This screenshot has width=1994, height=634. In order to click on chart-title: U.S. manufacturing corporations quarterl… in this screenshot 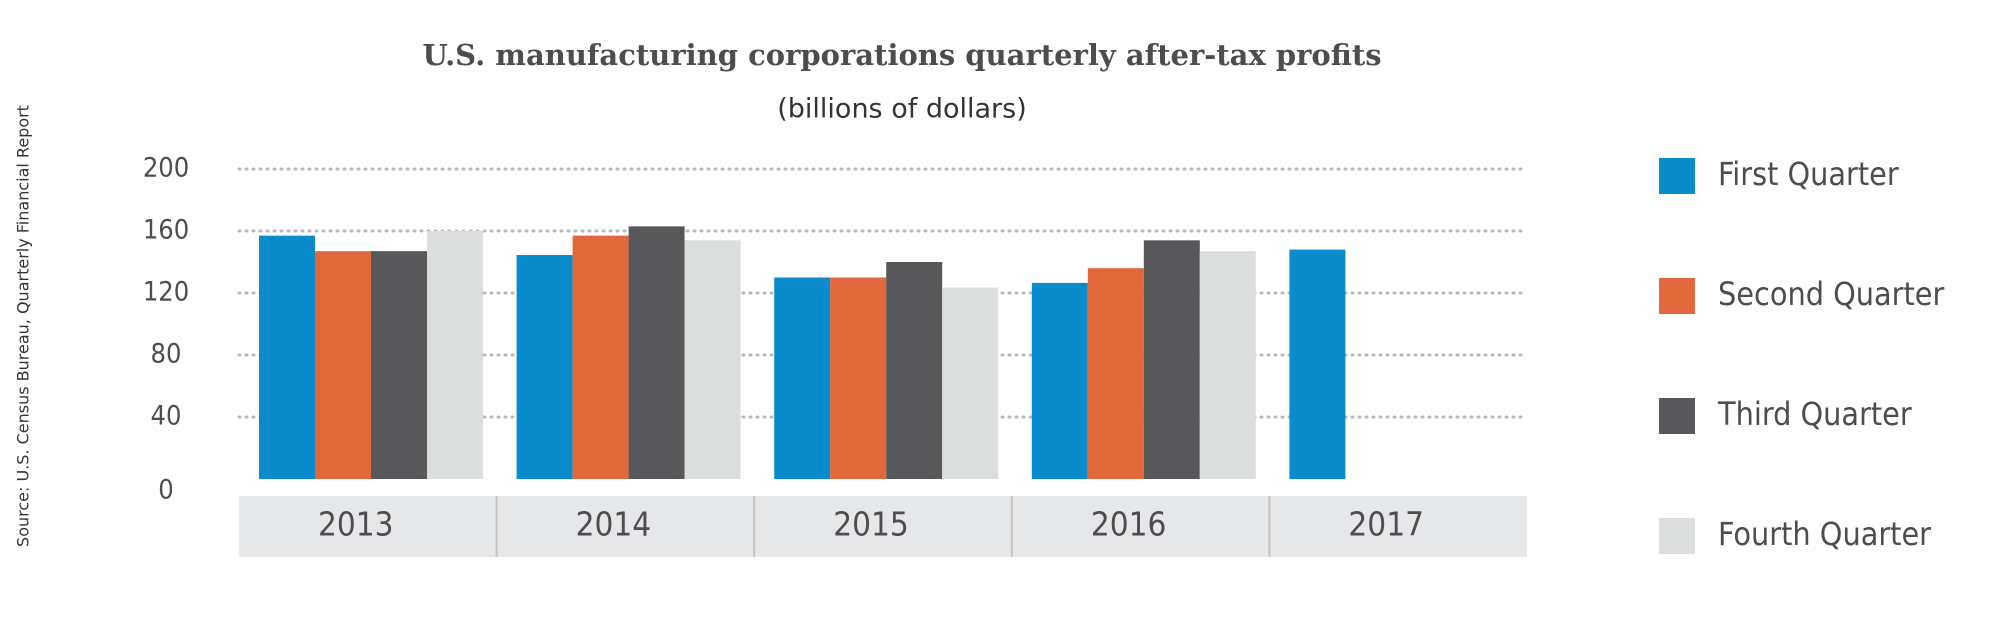, I will do `click(901, 55)`.